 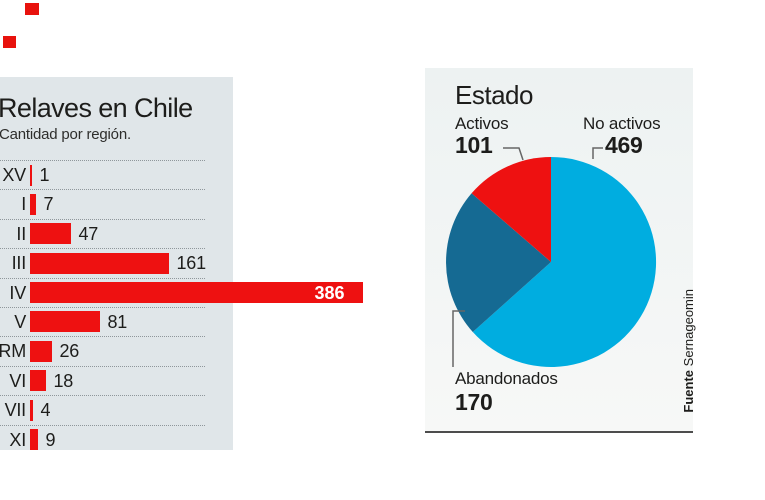 I want to click on bar-category-label: RM, so click(x=13, y=351).